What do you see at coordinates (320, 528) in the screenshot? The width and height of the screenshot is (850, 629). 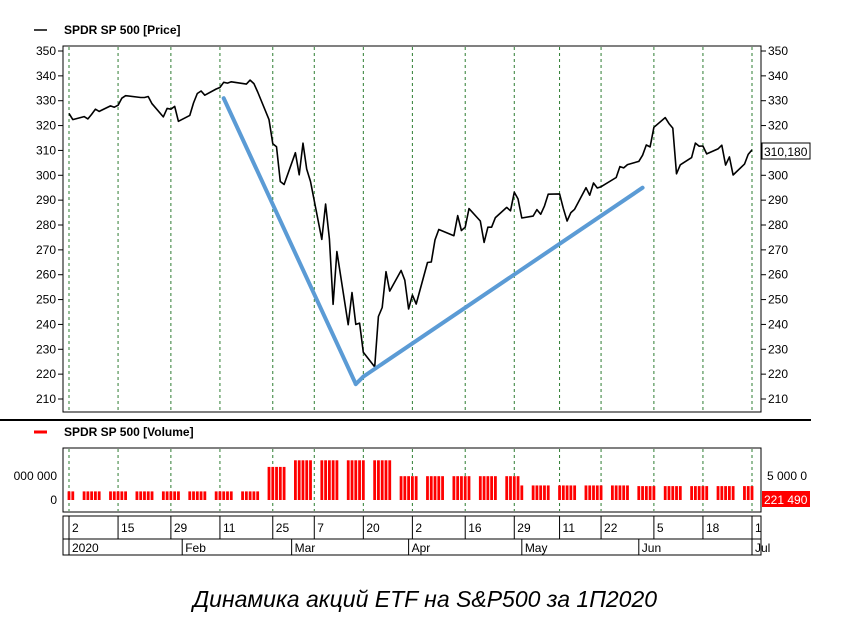 I see `x-day-tick-label: 7` at bounding box center [320, 528].